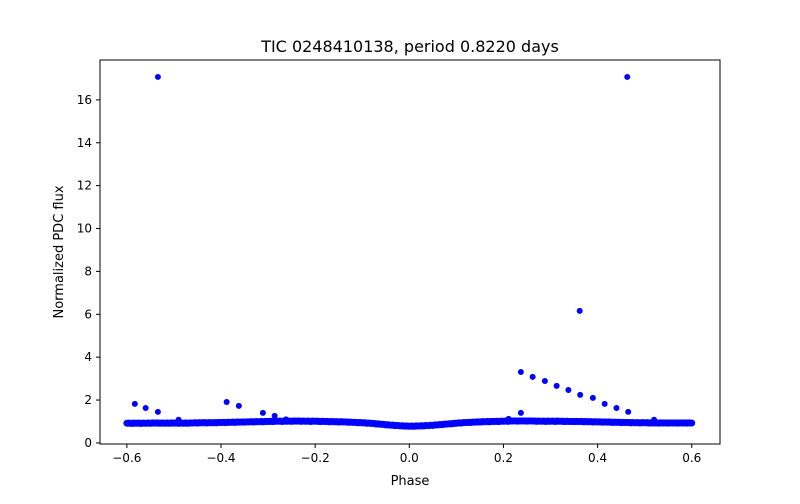 Image resolution: width=800 pixels, height=504 pixels. Describe the element at coordinates (88, 400) in the screenshot. I see `y-tick-label: 2` at that location.